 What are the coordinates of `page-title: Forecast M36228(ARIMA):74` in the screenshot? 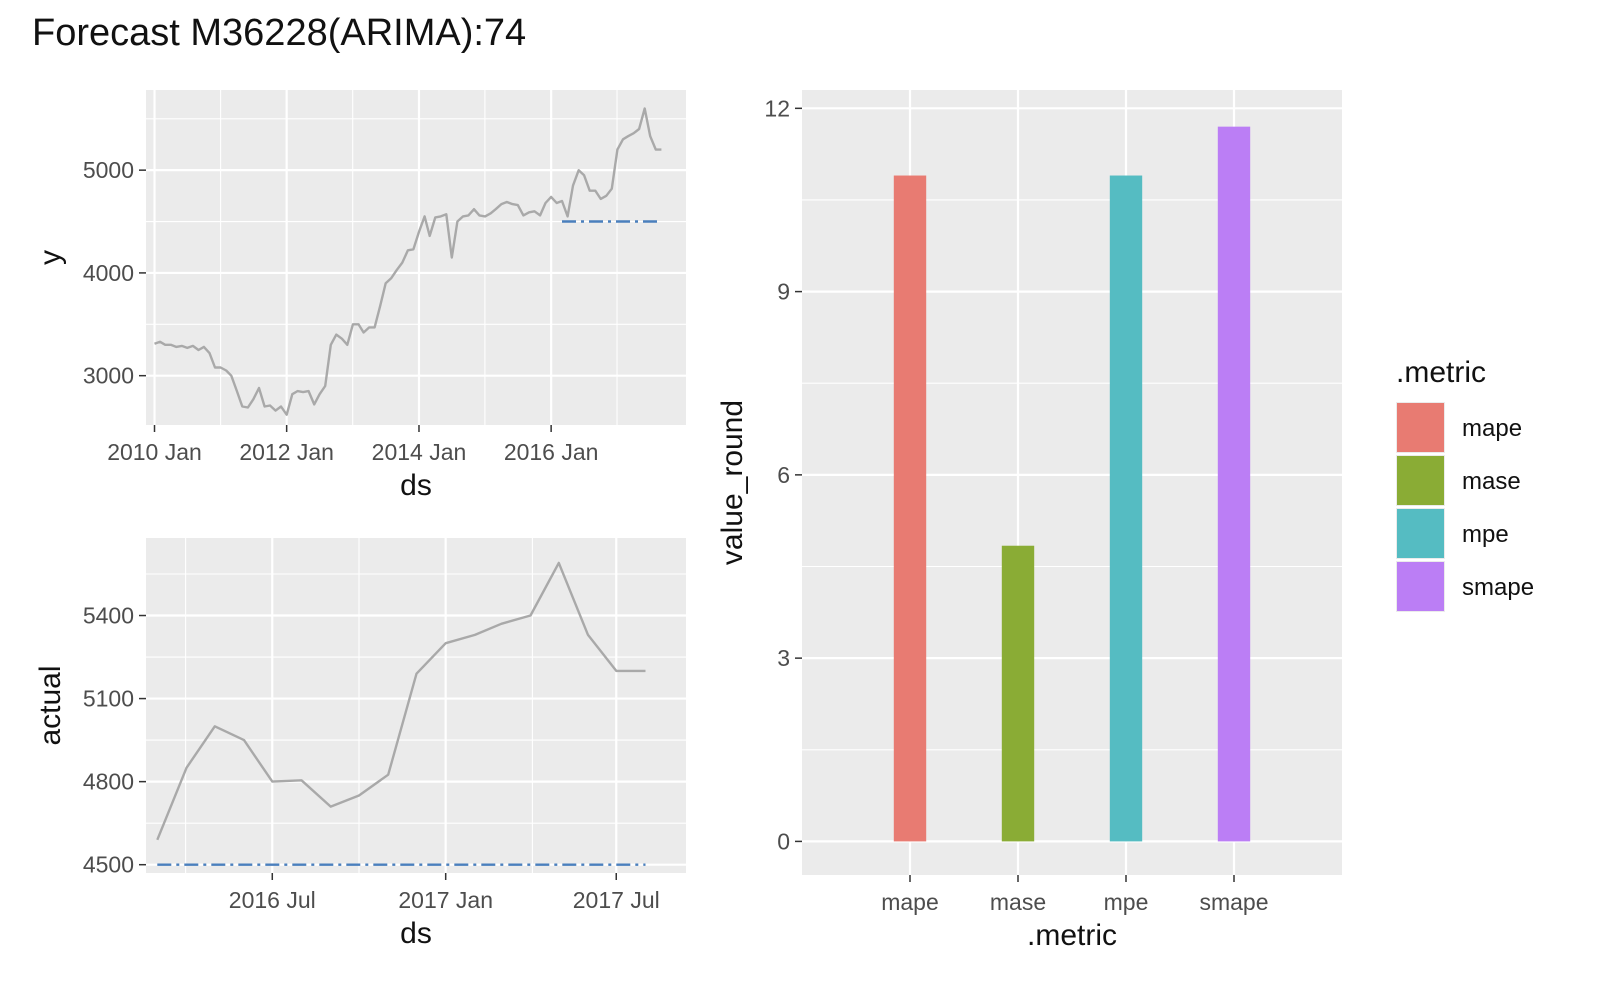 It's located at (279, 33).